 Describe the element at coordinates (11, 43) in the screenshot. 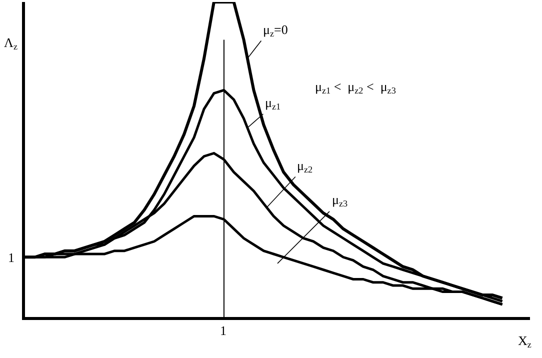

I see `y-axis-title: Λ$_{z}$` at that location.